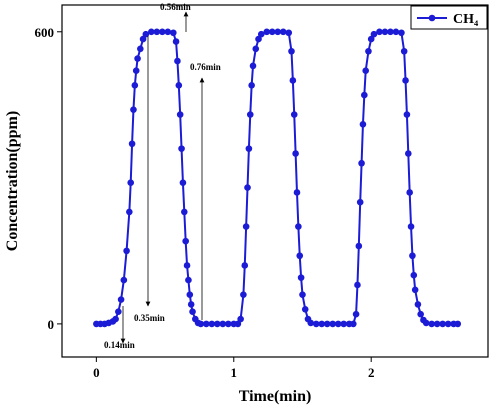 This screenshot has width=498, height=411. I want to click on annotation: 0.56min, so click(175, 7).